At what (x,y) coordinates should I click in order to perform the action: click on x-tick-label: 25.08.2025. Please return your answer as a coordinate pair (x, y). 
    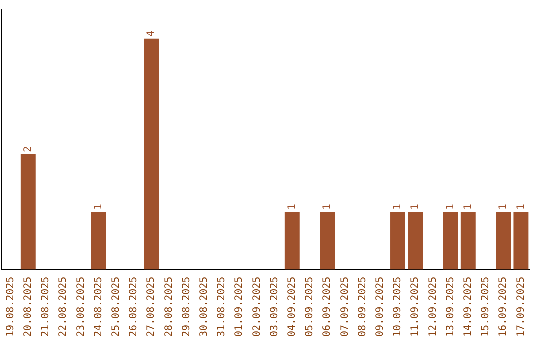
    Looking at the image, I should click on (116, 307).